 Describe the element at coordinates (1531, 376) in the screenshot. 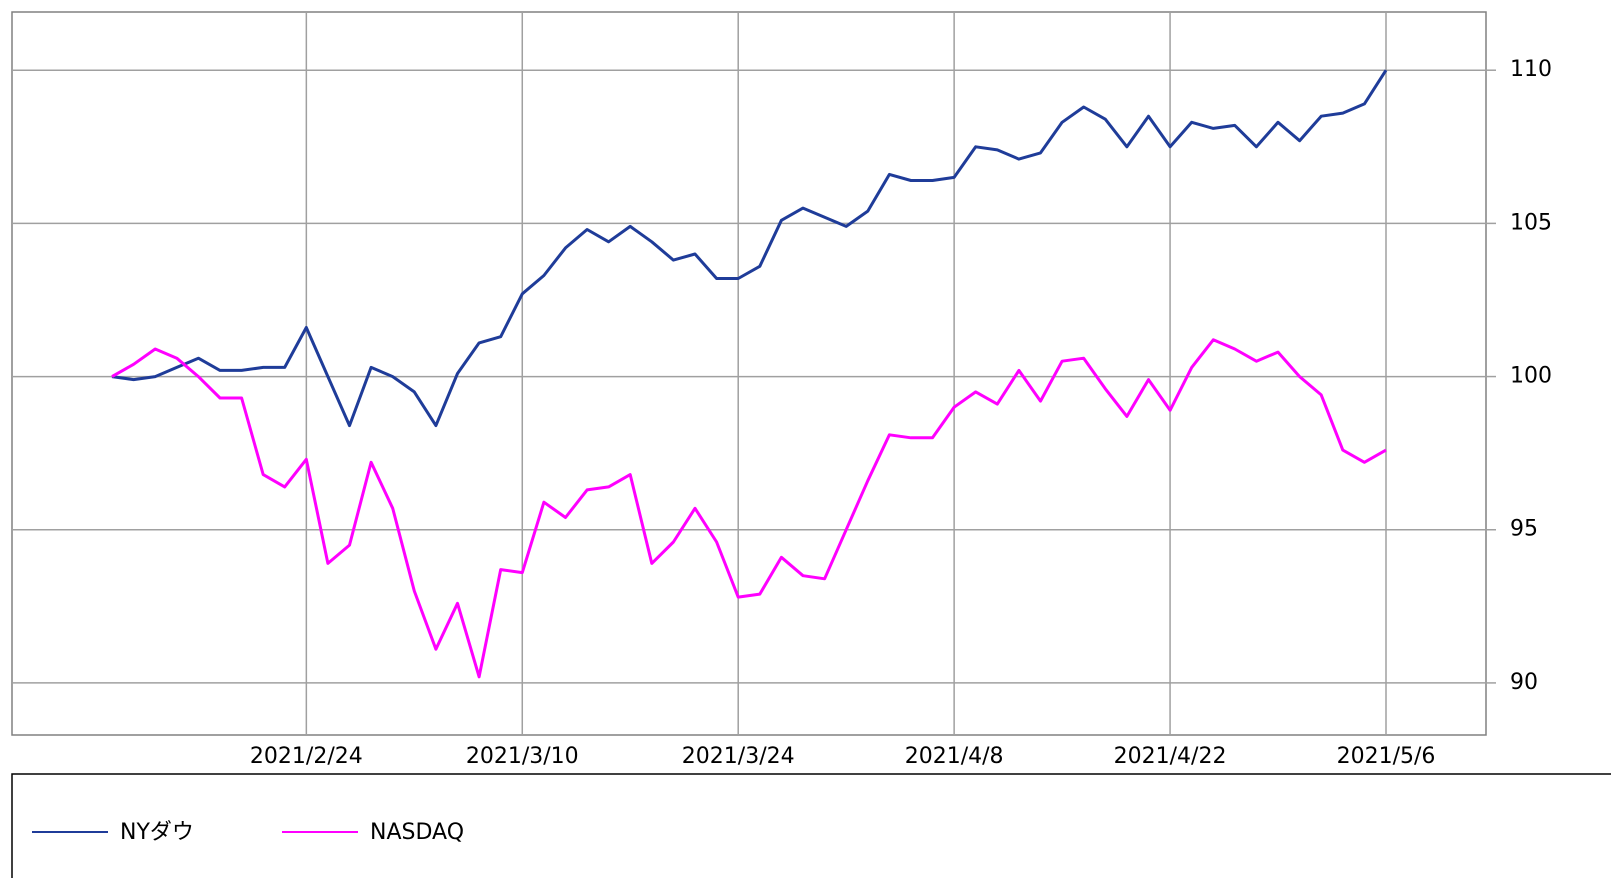

I see `y-tick-label: 100` at that location.